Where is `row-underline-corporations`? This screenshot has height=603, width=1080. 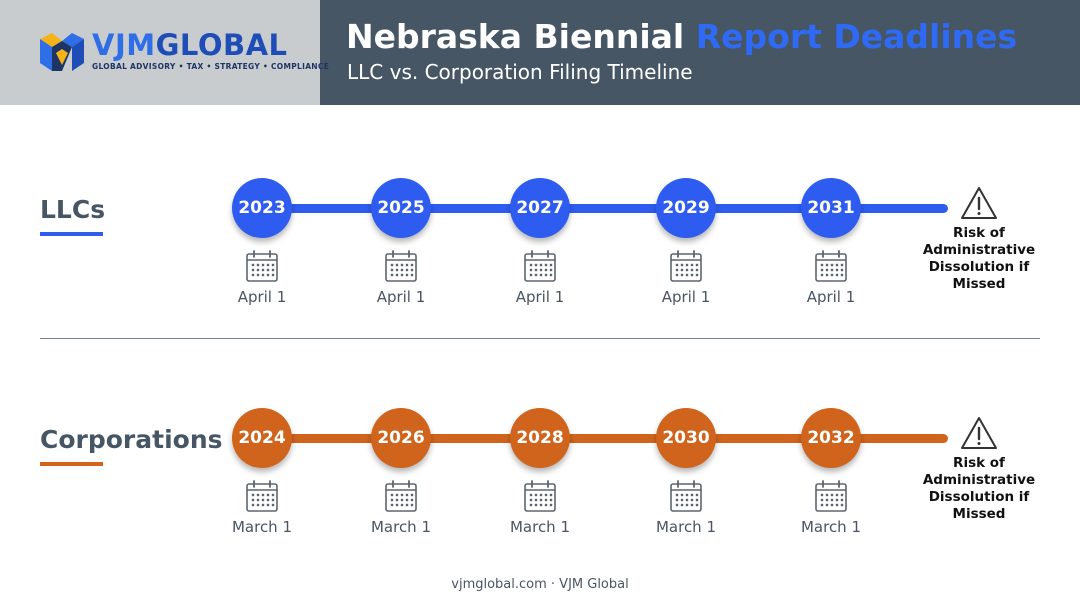 row-underline-corporations is located at coordinates (71, 464).